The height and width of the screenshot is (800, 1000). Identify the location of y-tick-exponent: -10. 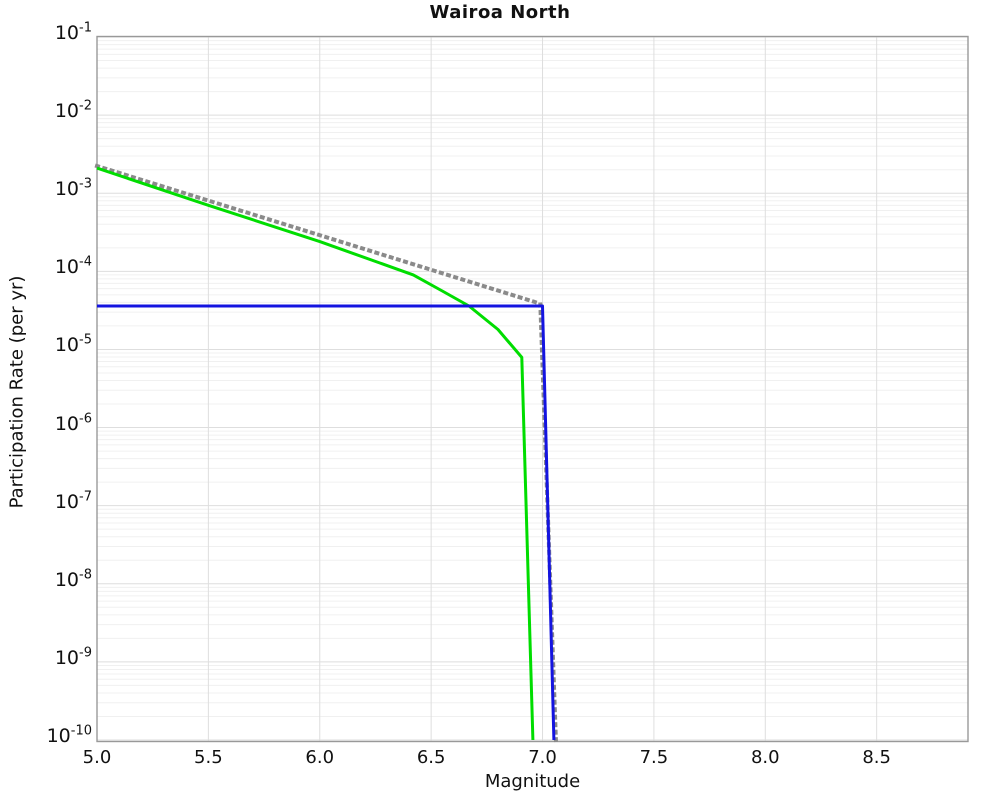
(81, 731).